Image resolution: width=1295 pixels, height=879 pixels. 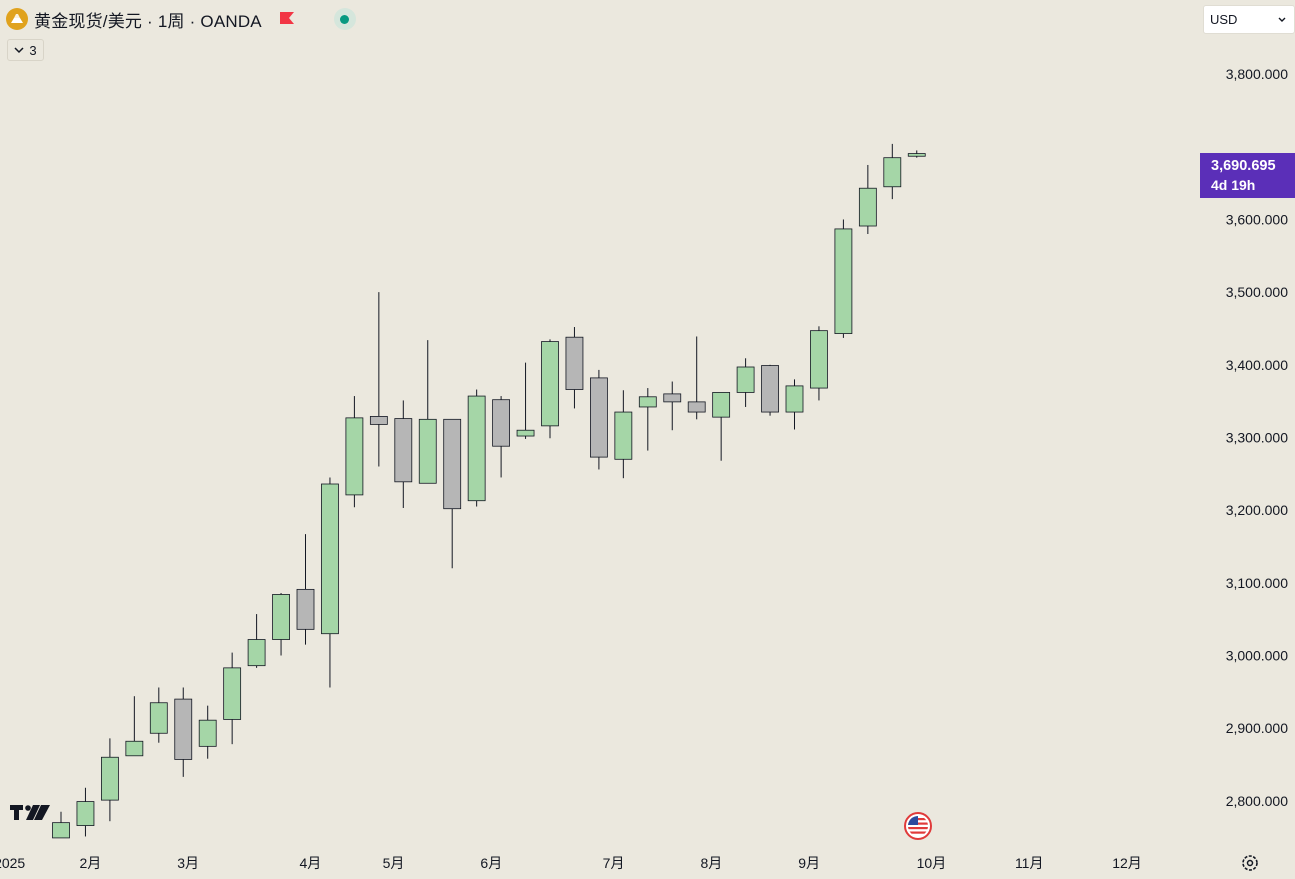 I want to click on time-axis-label: 9月, so click(x=809, y=863).